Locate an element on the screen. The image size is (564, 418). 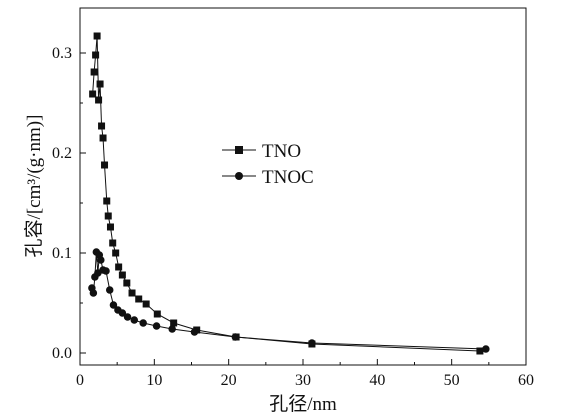
y-tick-label: 0.3 is located at coordinates (62, 53).